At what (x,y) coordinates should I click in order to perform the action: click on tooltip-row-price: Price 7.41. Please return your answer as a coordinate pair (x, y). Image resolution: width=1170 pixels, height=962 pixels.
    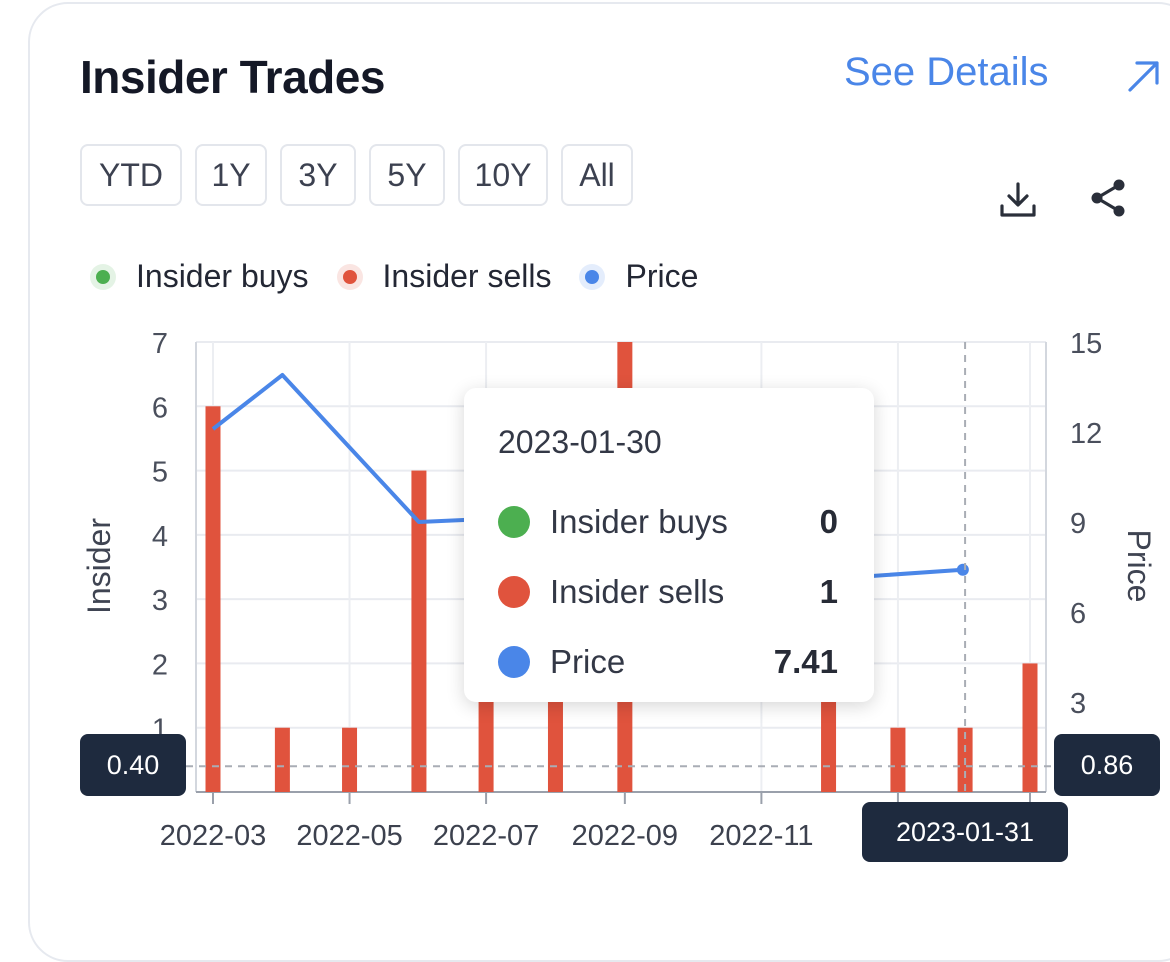
    Looking at the image, I should click on (668, 662).